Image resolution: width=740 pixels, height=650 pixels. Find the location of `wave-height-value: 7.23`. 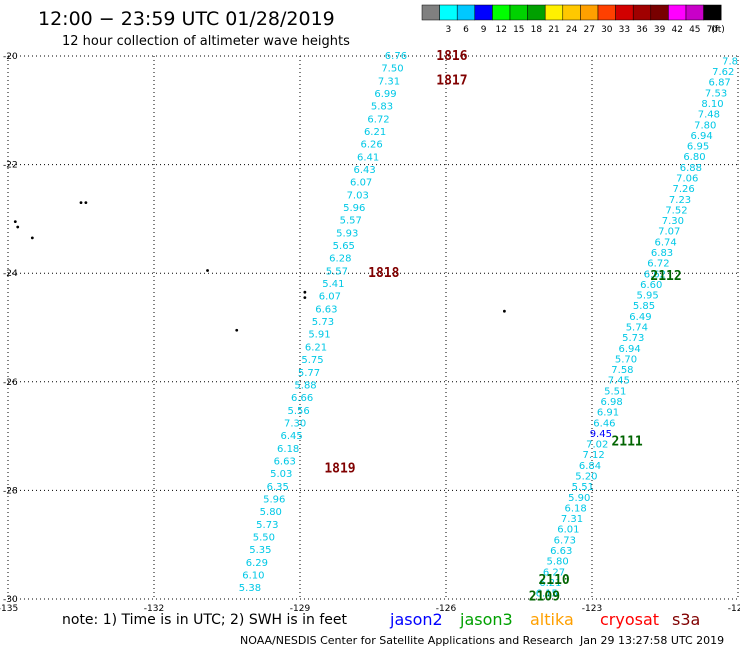

wave-height-value: 7.23 is located at coordinates (680, 200).